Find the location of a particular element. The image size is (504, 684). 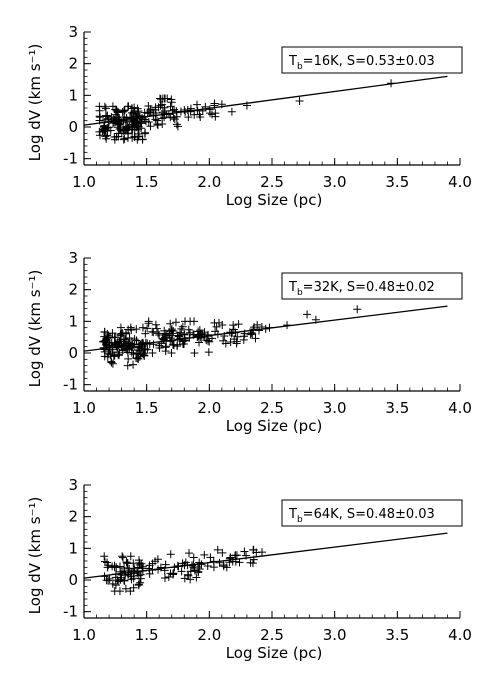

y-tick-label: 3 is located at coordinates (73, 485).